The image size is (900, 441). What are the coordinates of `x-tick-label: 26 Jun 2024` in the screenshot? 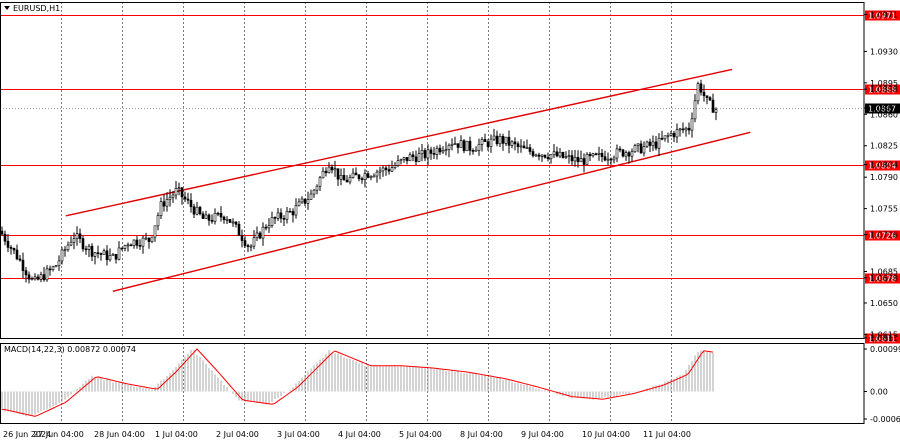 It's located at (27, 434).